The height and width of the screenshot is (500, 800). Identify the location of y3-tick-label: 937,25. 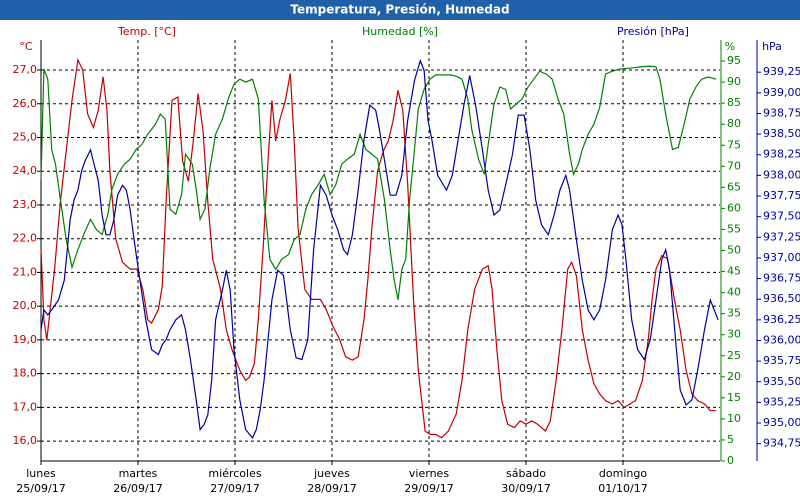
(781, 236).